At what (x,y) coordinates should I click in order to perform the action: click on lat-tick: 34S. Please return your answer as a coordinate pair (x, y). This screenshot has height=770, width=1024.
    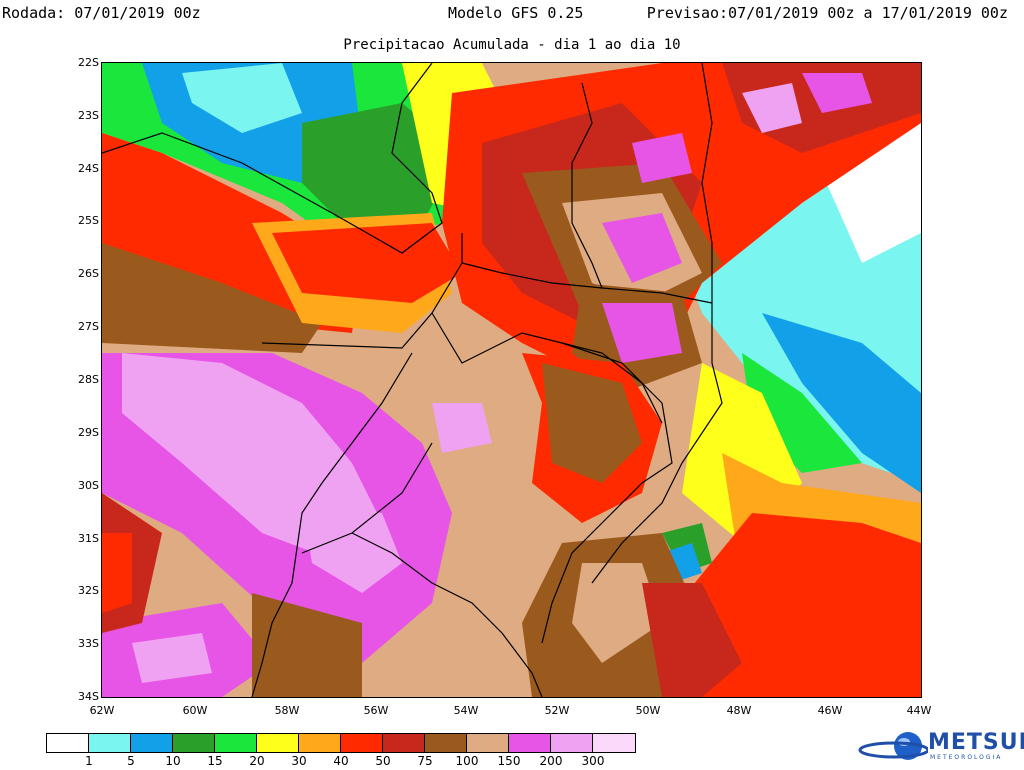
    Looking at the image, I should click on (88, 696).